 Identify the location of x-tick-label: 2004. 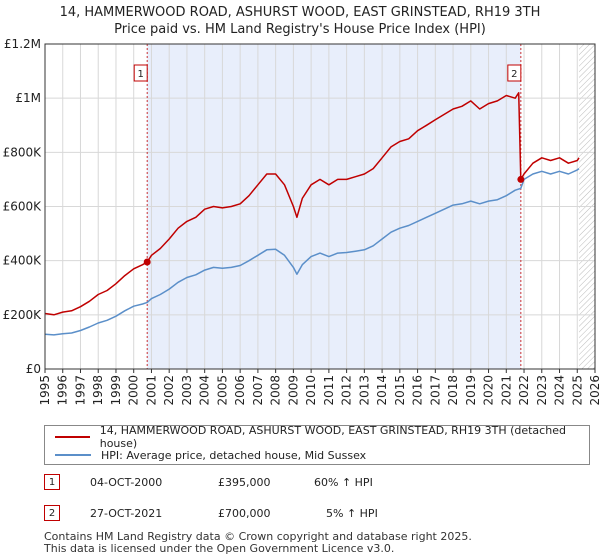
(205, 390).